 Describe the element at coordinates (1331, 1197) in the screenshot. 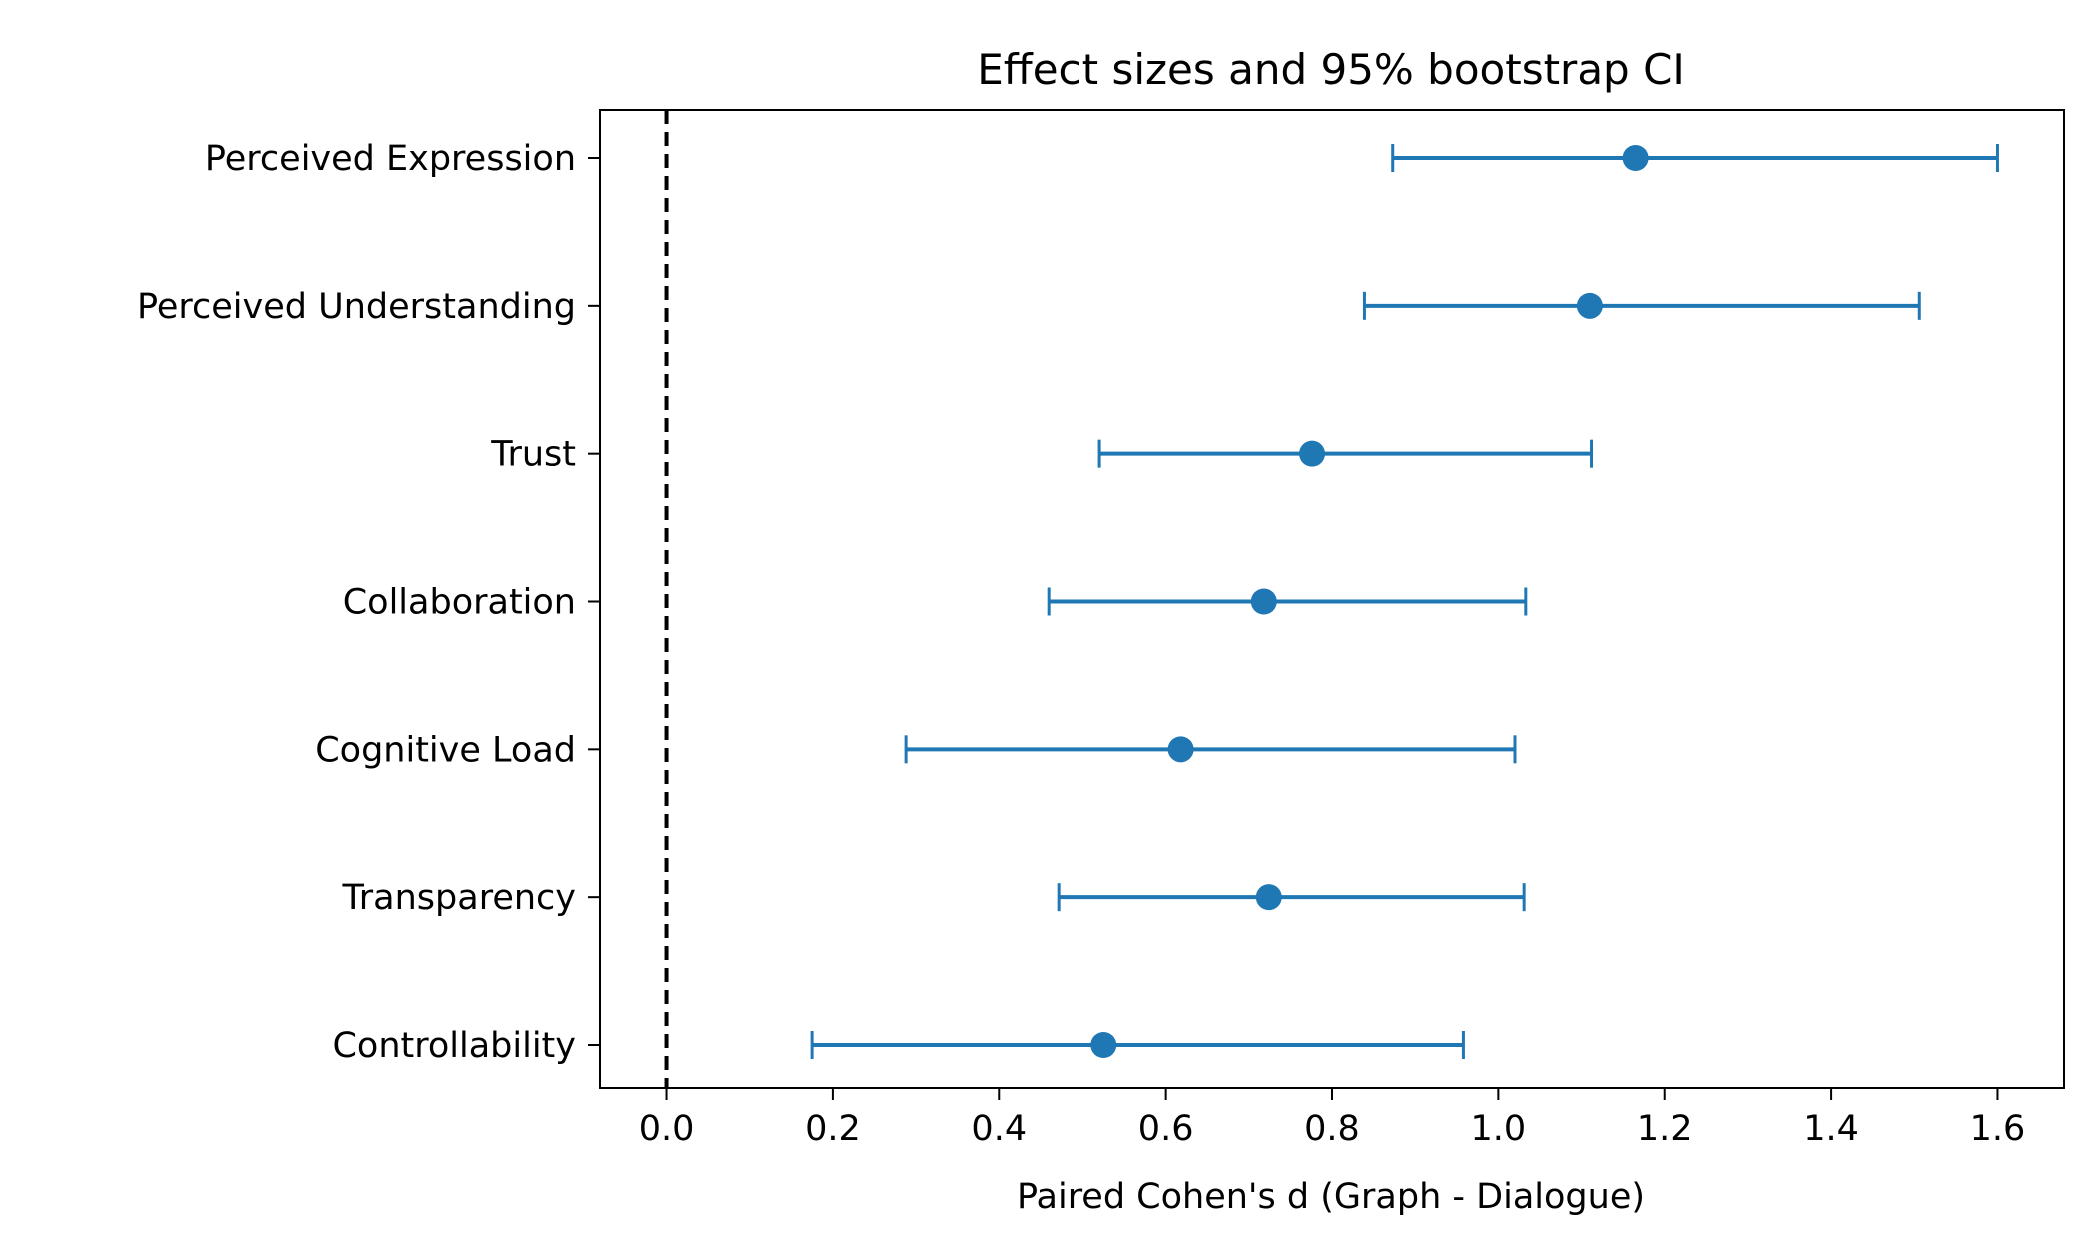

I see `x-axis-label: Paired Cohen's d (Graph - Dialogue)` at that location.